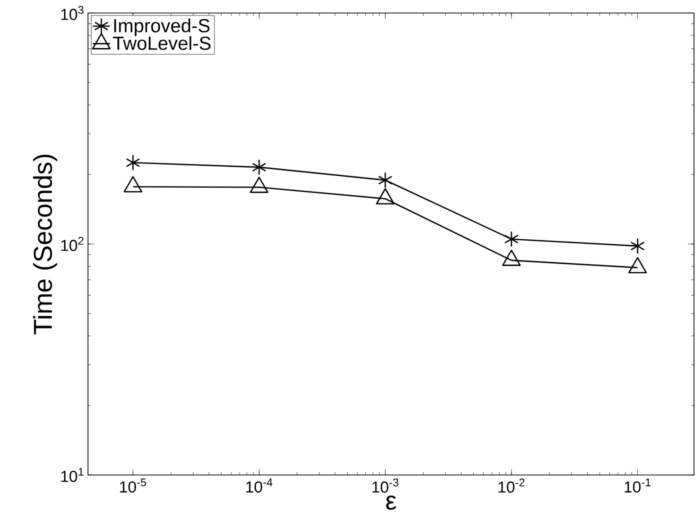 The height and width of the screenshot is (520, 697). I want to click on y-tick-label: 10$^{3}$, so click(72, 13).